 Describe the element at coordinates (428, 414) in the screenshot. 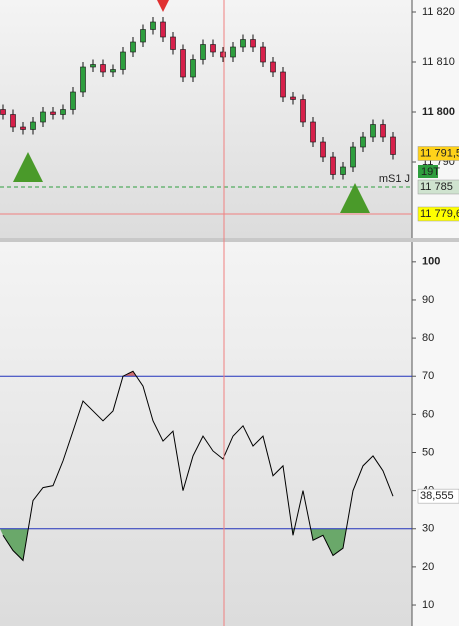

I see `y-tick-label: 60` at that location.